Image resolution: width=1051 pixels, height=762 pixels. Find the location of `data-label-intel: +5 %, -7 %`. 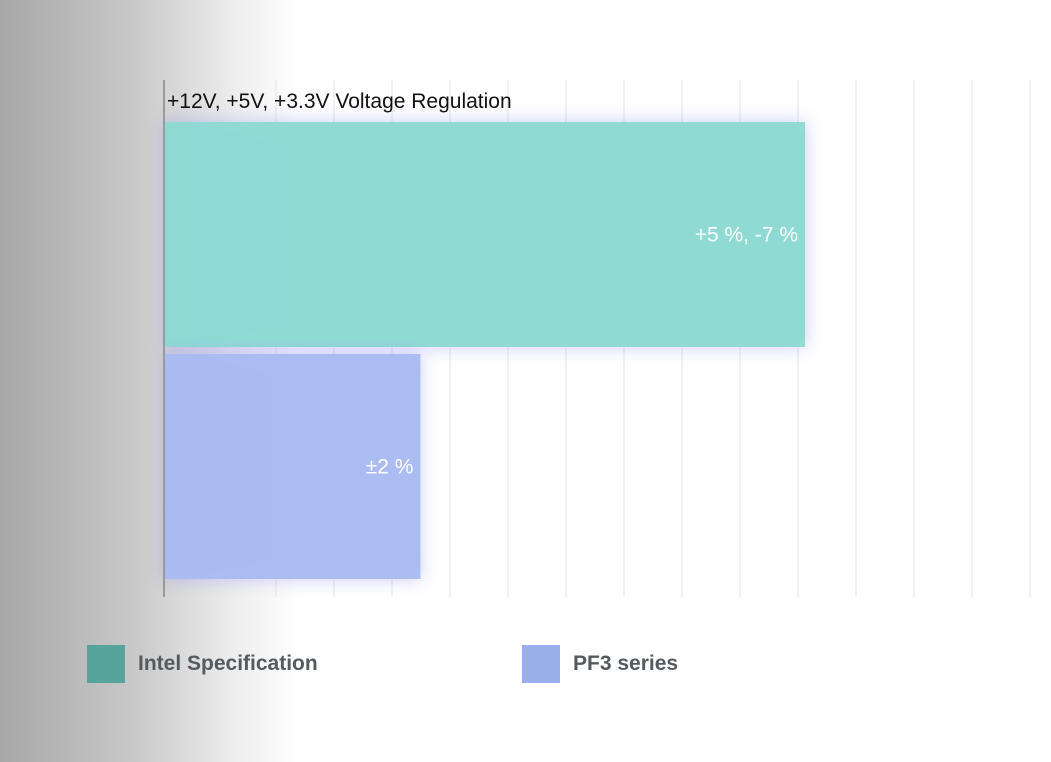

data-label-intel: +5 %, -7 % is located at coordinates (746, 235).